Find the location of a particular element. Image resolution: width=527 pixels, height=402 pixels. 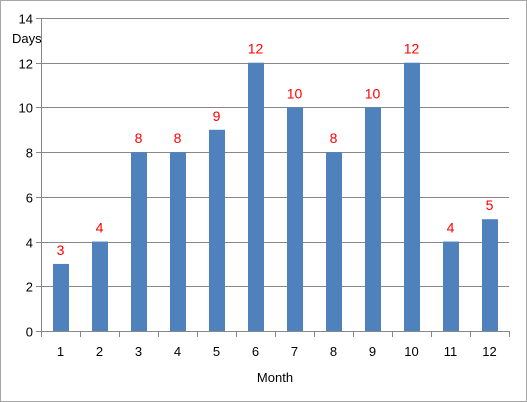

x-axis-title: Month is located at coordinates (275, 377).